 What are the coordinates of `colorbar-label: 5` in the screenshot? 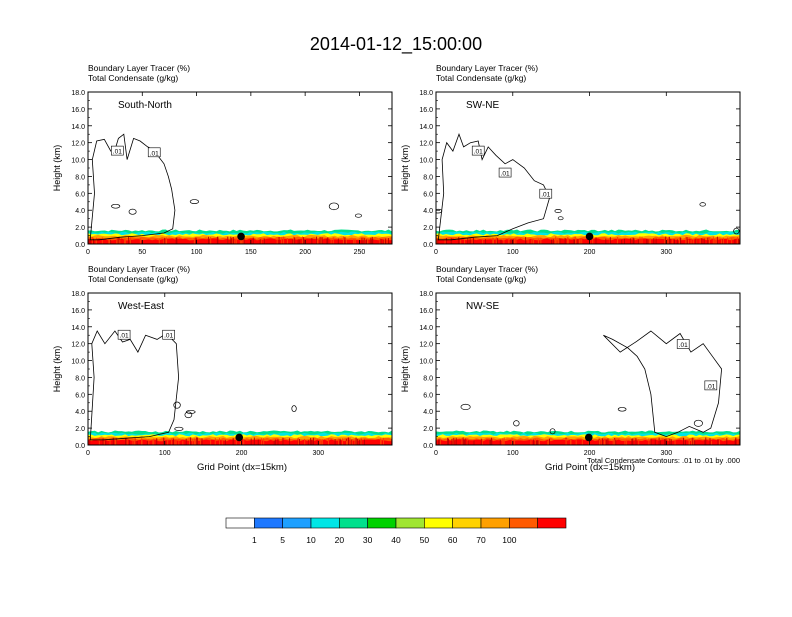 It's located at (282, 540).